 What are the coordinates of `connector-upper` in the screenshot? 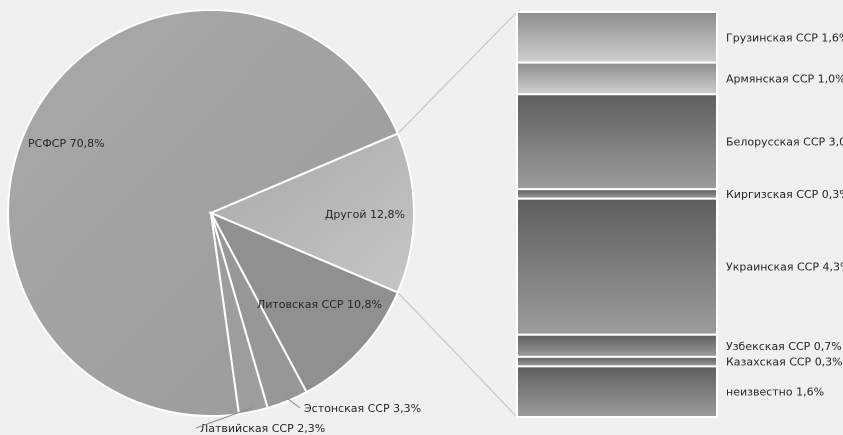 It's located at (457, 73).